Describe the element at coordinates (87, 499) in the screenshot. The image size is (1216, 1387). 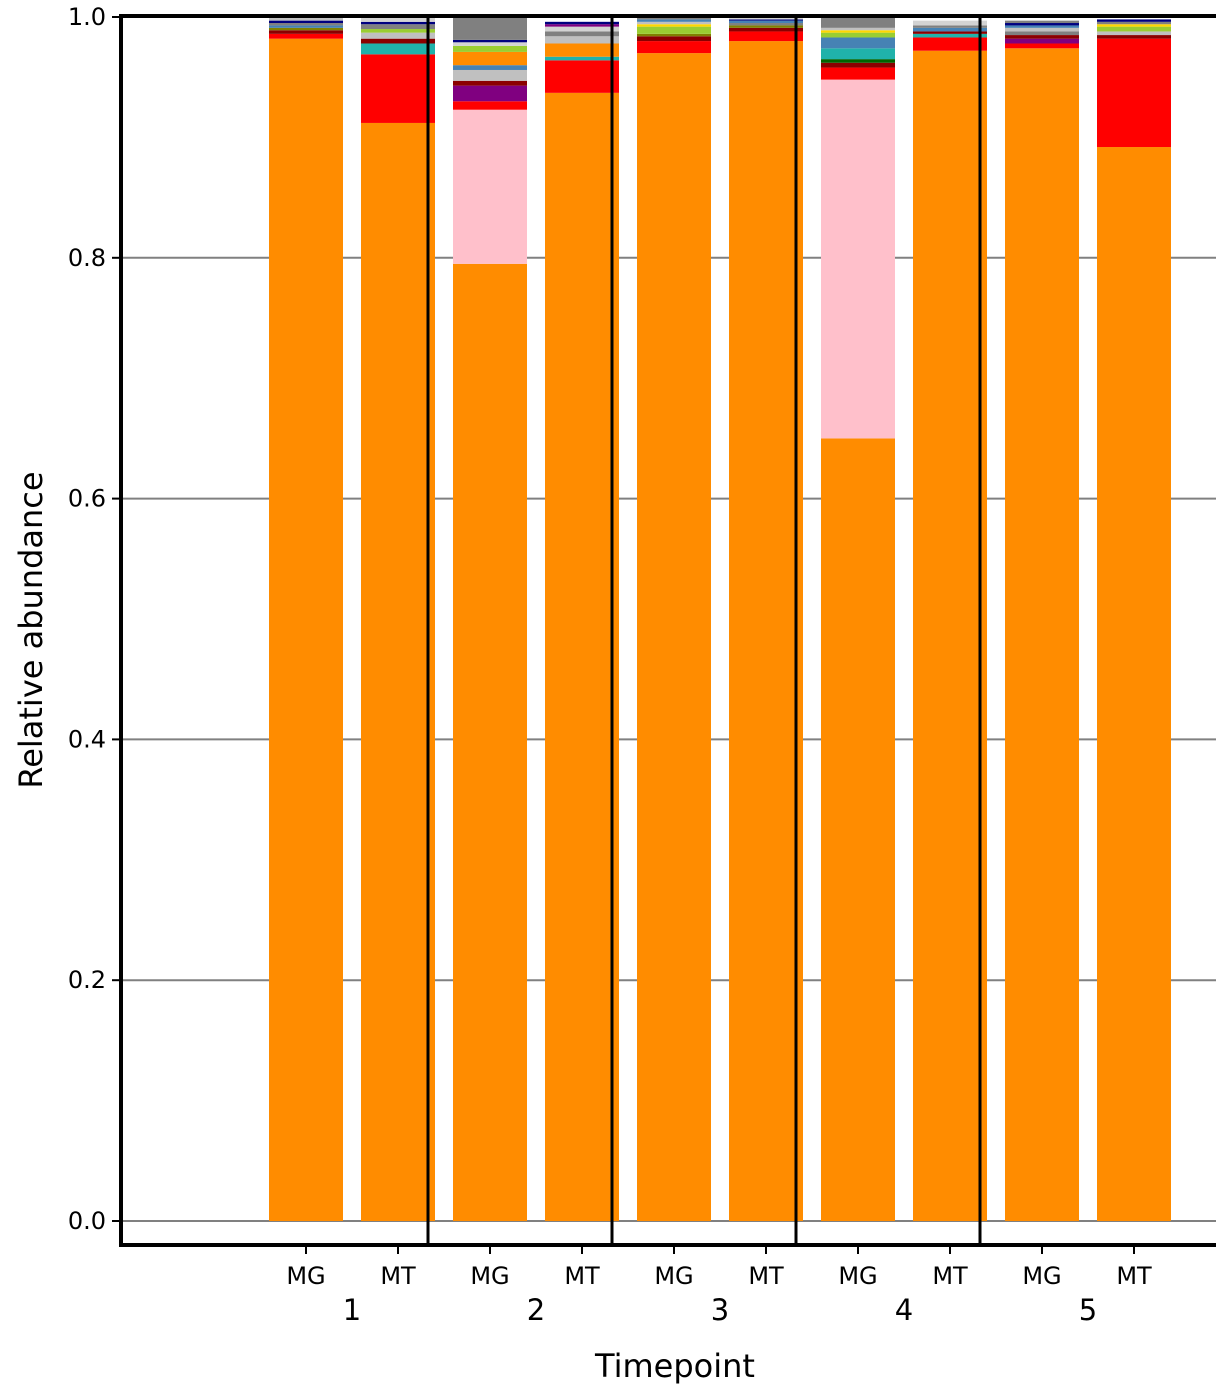
I see `y-tick-label: 0.6` at that location.